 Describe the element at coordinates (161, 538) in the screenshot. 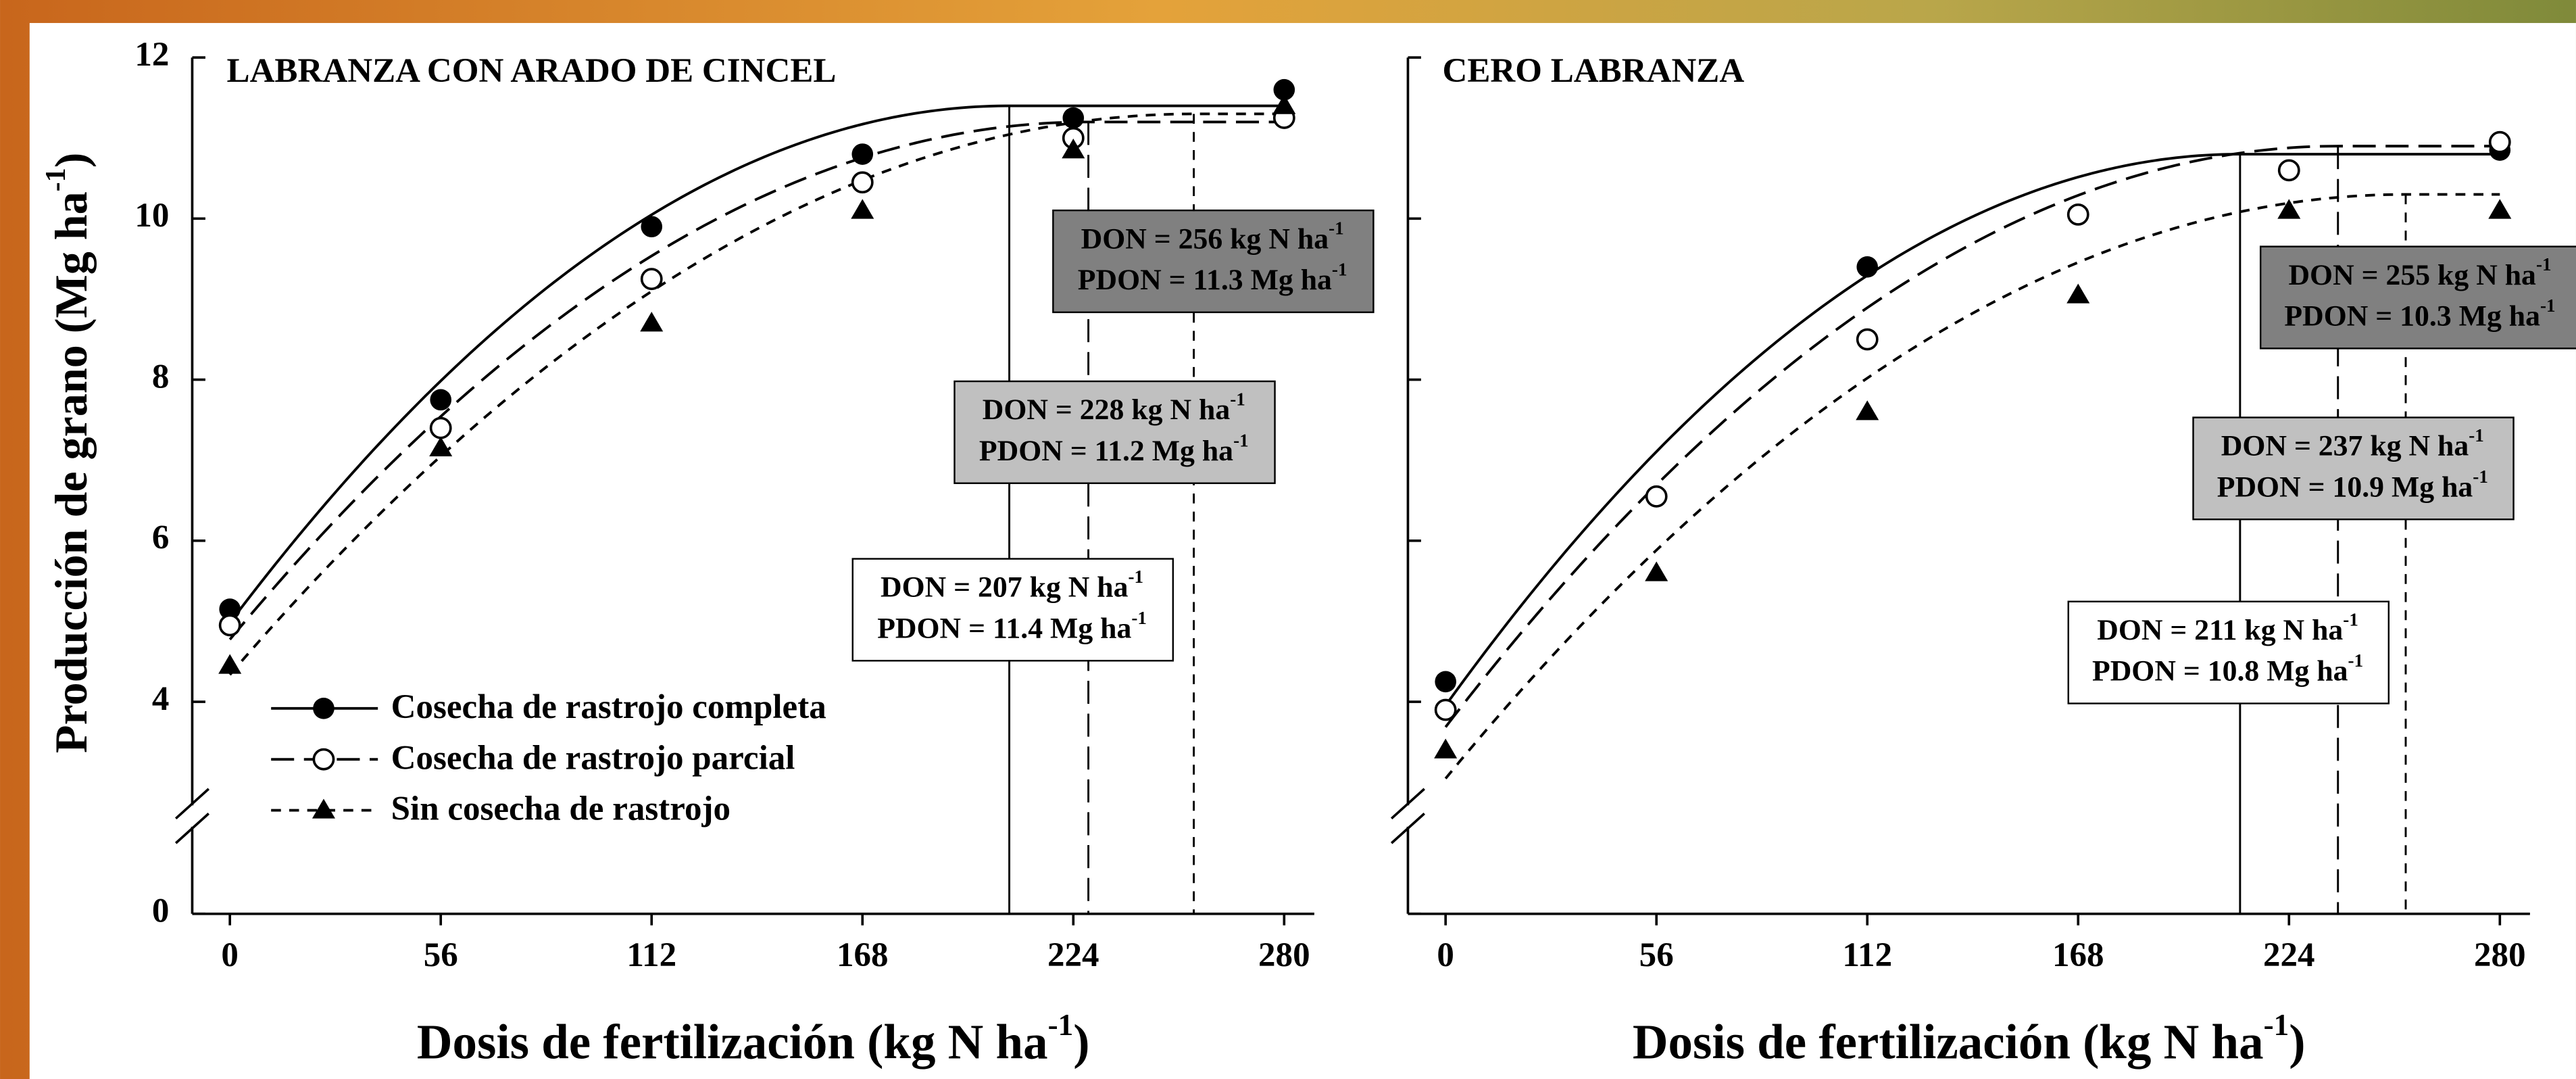

I see `y-tick-label: 6` at that location.